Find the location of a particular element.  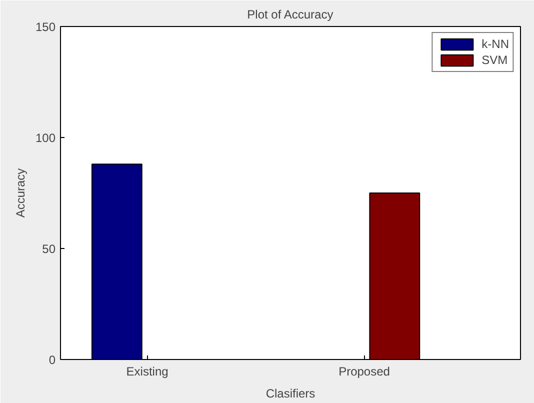

chart-title: Plot of Accuracy is located at coordinates (290, 15).